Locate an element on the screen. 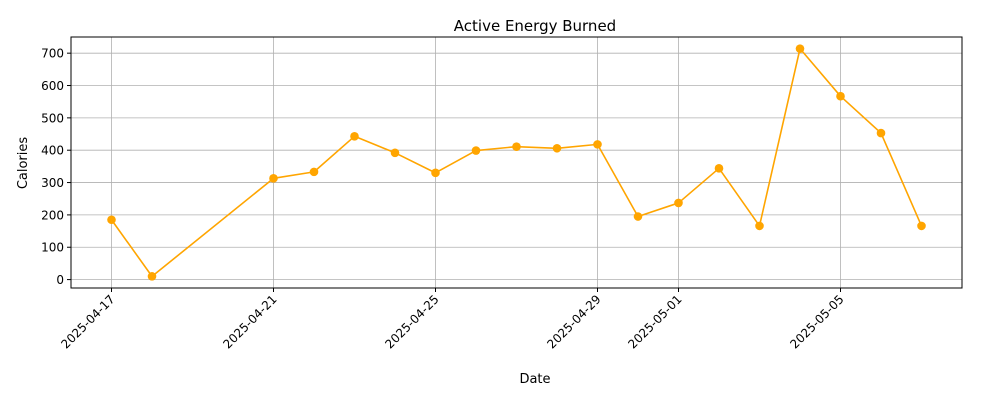  x-tick-label: 2025-05-01 is located at coordinates (654, 321).